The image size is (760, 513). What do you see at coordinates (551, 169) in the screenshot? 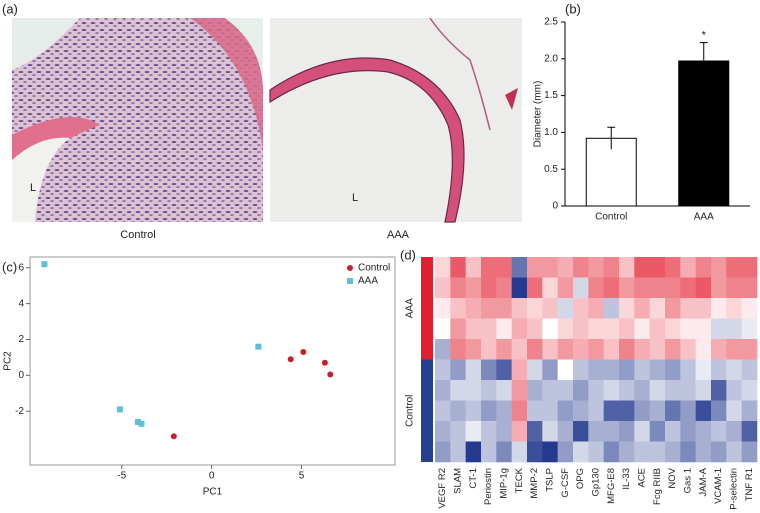
I see `y-tick-label: 0.5` at bounding box center [551, 169].